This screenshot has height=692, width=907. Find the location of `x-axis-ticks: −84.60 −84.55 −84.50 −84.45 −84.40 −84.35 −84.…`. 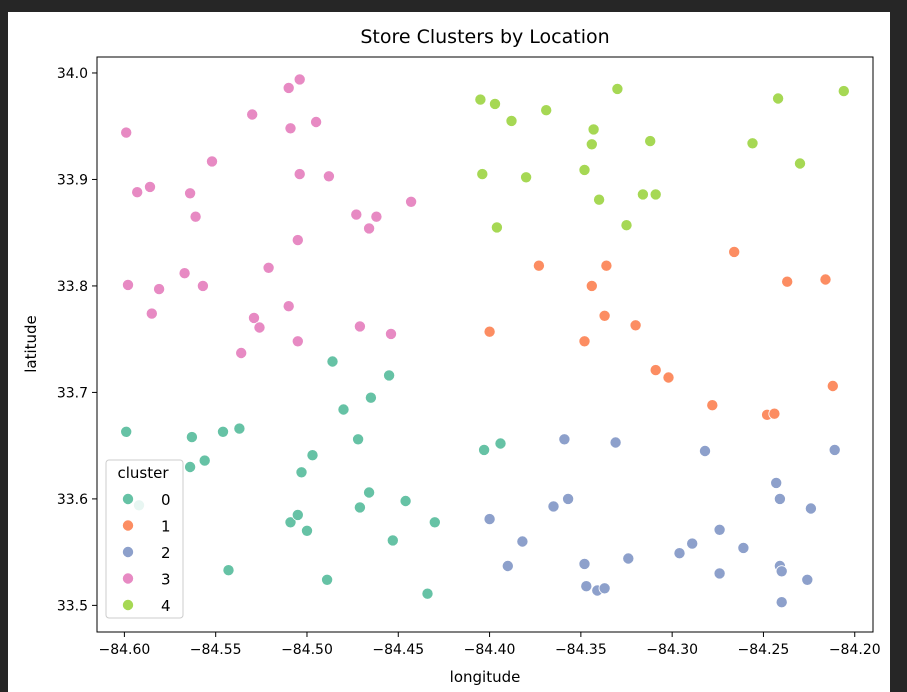

x-axis-ticks: −84.60 −84.55 −84.50 −84.45 −84.40 −84.35 −84.… is located at coordinates (489, 645).